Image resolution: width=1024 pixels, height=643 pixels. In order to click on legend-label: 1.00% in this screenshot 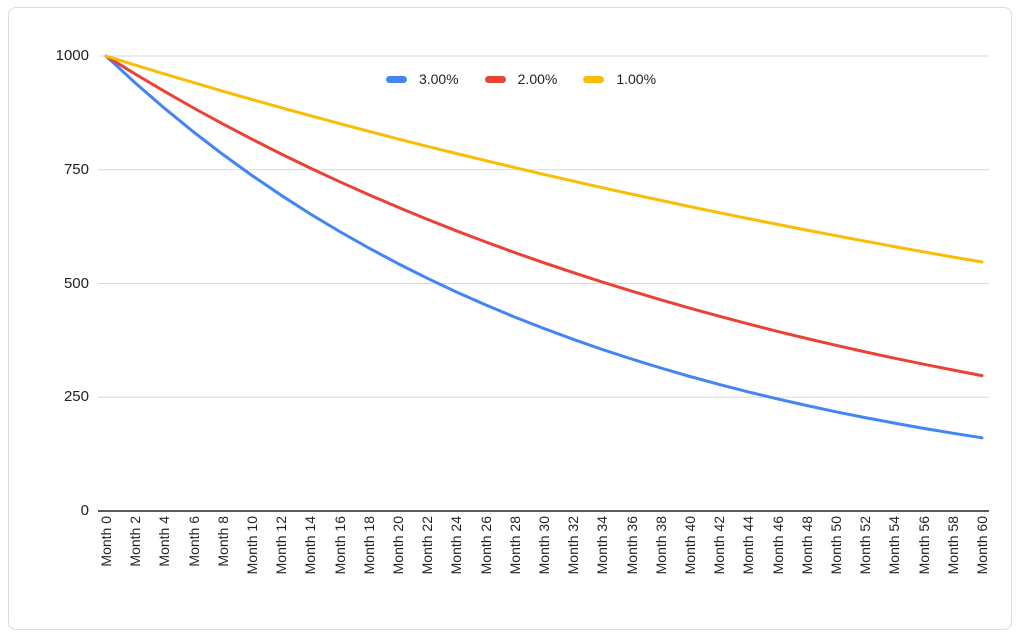, I will do `click(636, 79)`.